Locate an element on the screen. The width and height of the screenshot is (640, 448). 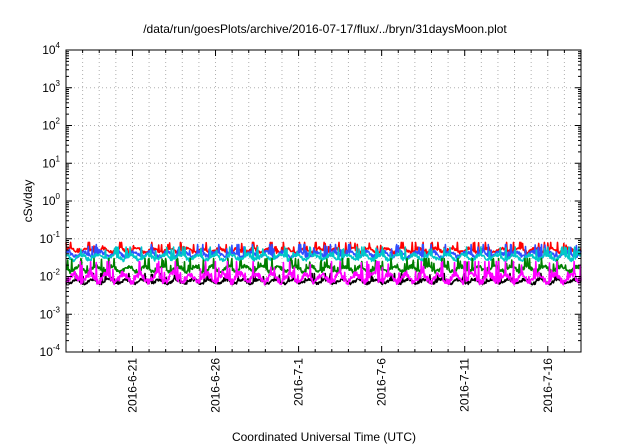
x-axis-label: Coordinated Universal Time (UTC) is located at coordinates (324, 437).